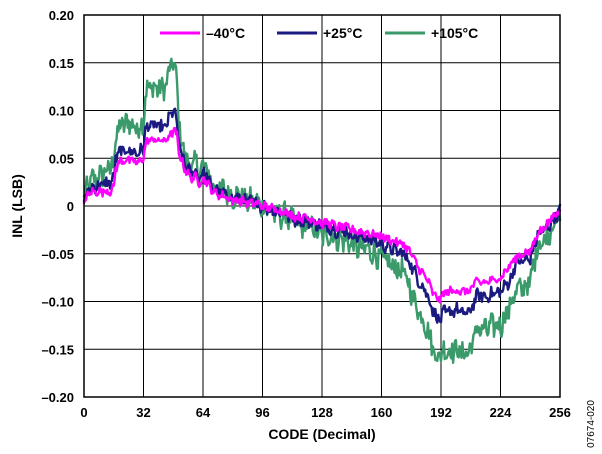  What do you see at coordinates (57, 302) in the screenshot?
I see `y-tick-label: –0.10` at bounding box center [57, 302].